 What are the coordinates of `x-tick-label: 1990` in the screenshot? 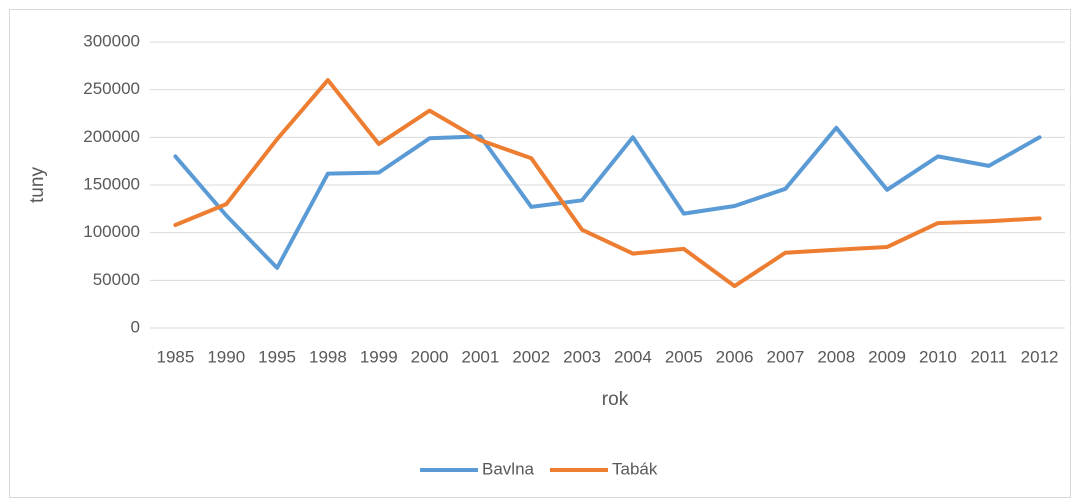 It's located at (226, 356).